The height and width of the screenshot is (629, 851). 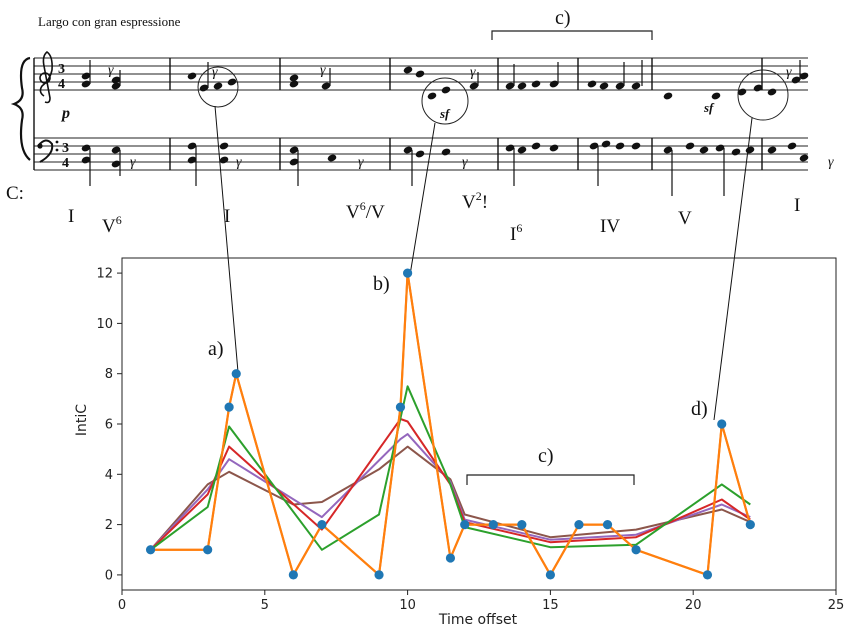 What do you see at coordinates (82, 420) in the screenshot?
I see `y-axis-label: IntiC` at bounding box center [82, 420].